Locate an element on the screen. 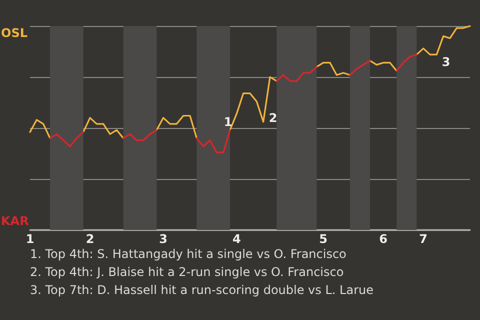 Image resolution: width=480 pixels, height=320 pixels. text: KAR is located at coordinates (15, 221).